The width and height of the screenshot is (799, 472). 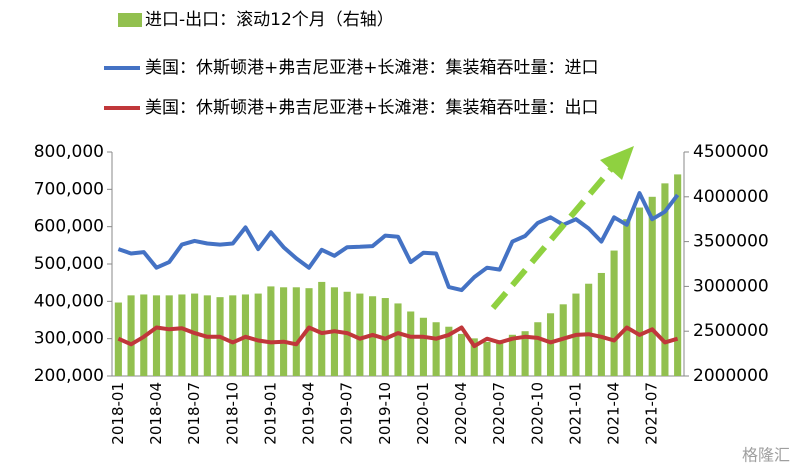 I want to click on y2-tick-label: 4500000, so click(x=731, y=152).